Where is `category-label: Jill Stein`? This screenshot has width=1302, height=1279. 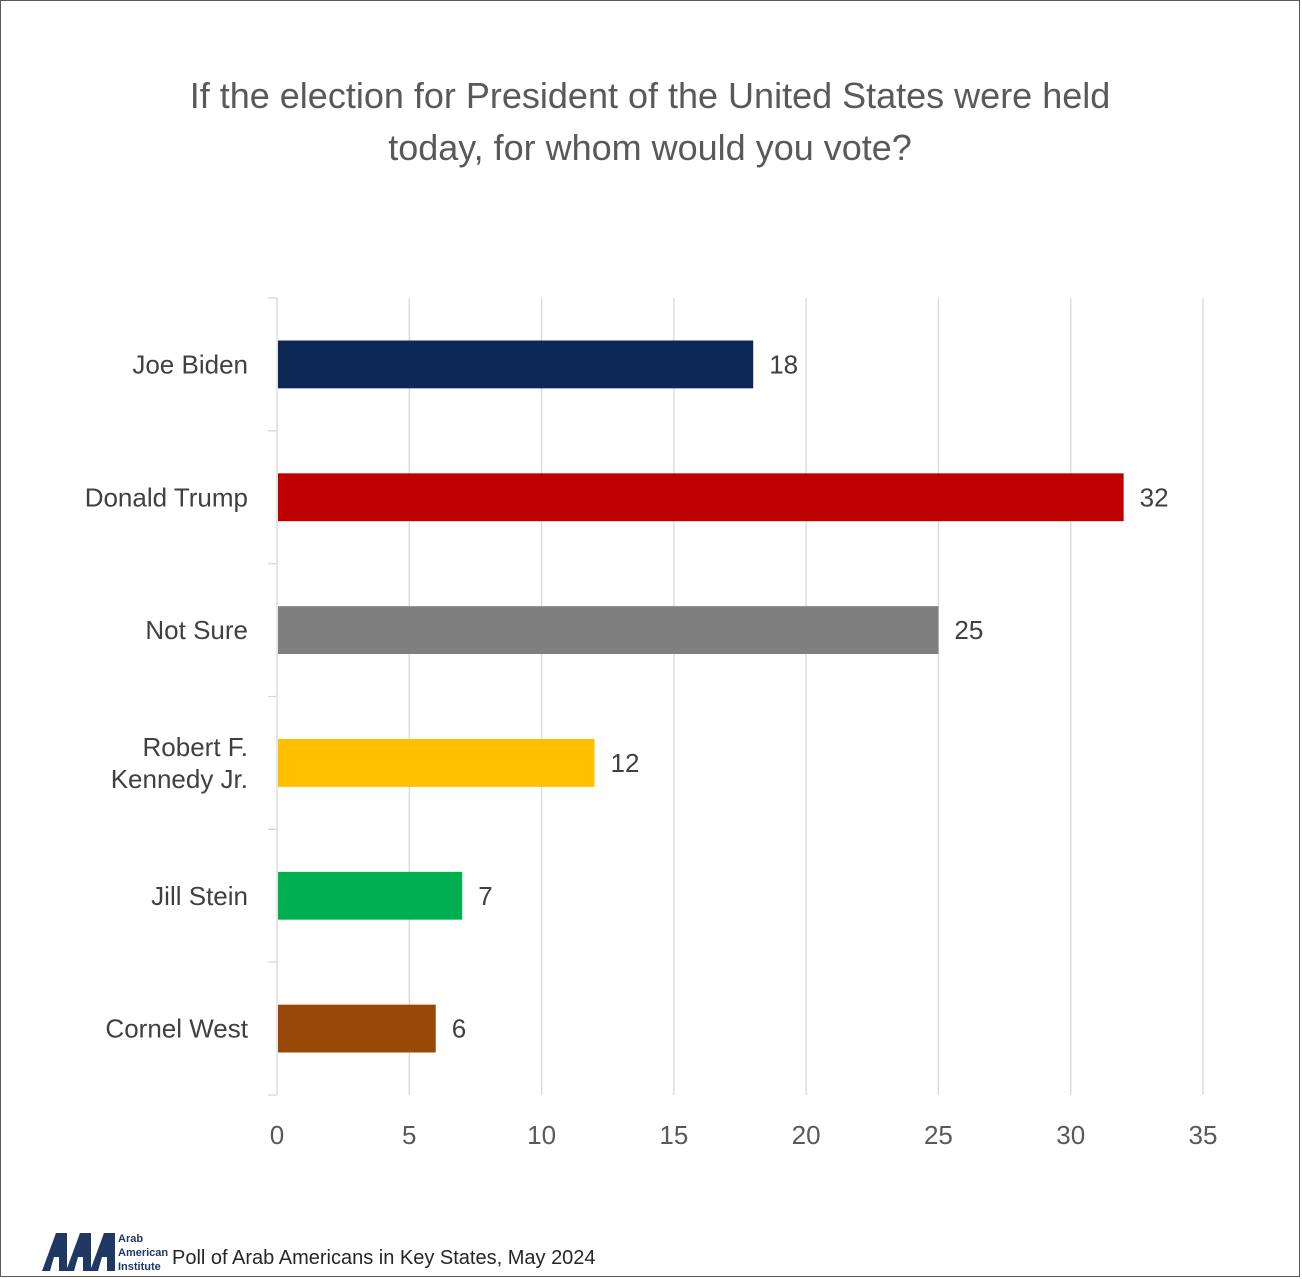
category-label: Jill Stein is located at coordinates (199, 896).